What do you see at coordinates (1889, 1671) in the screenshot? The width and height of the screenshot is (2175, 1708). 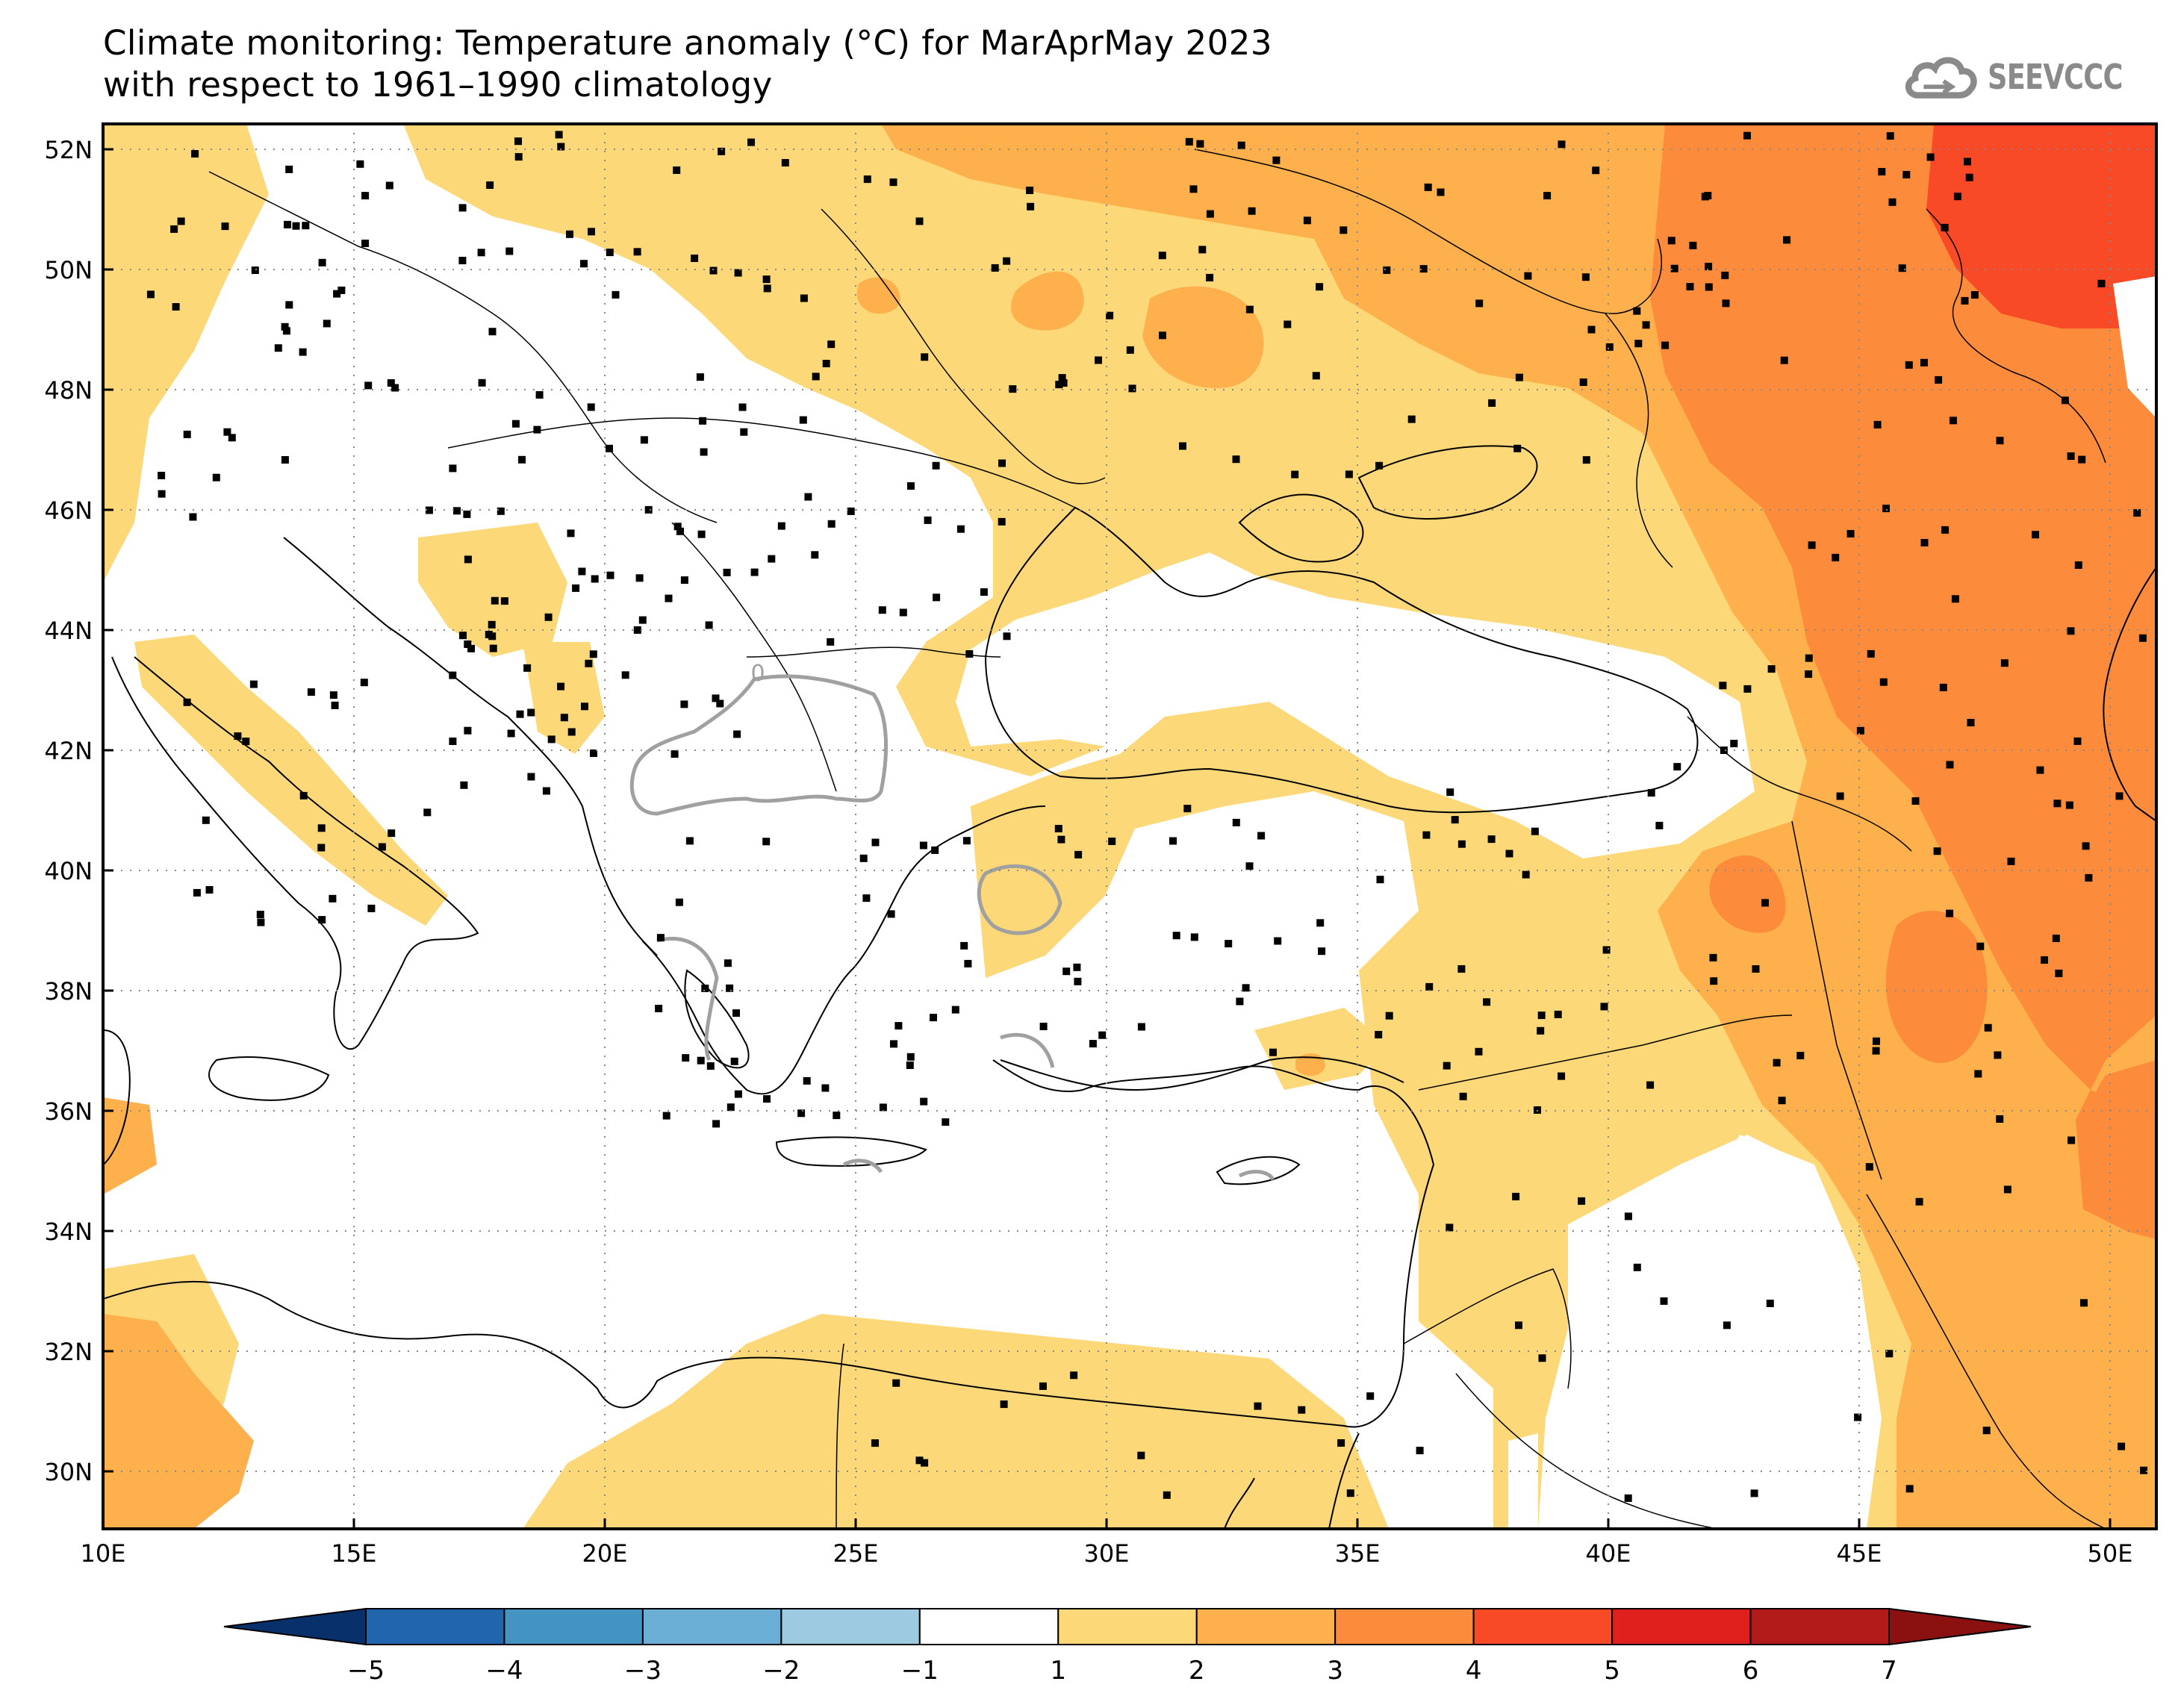 I see `colorbar-label: 7` at bounding box center [1889, 1671].